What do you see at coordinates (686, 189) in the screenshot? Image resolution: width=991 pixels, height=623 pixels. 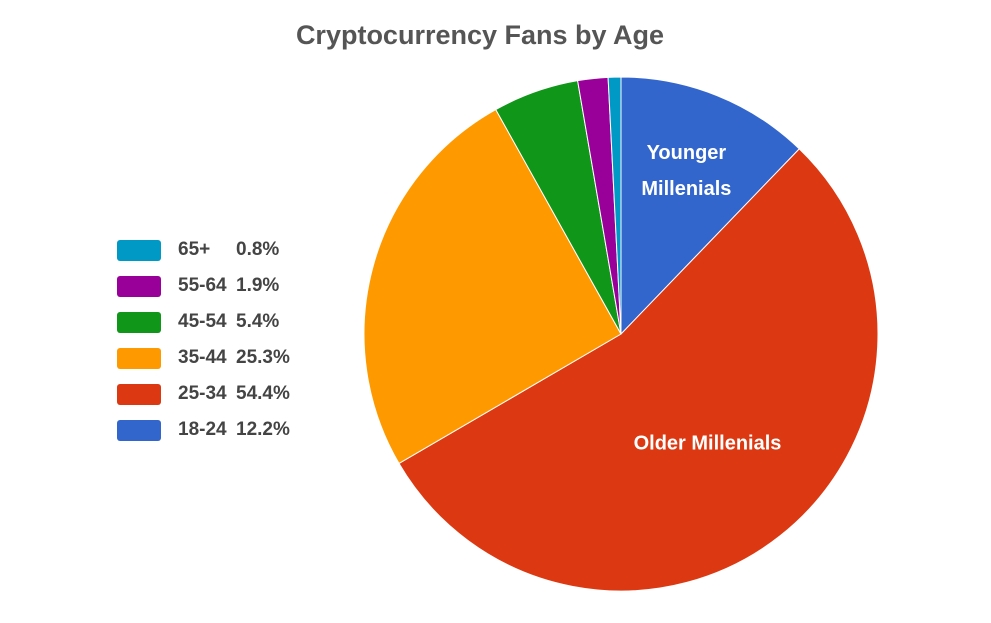 I see `slice-annotation: Millenials` at bounding box center [686, 189].